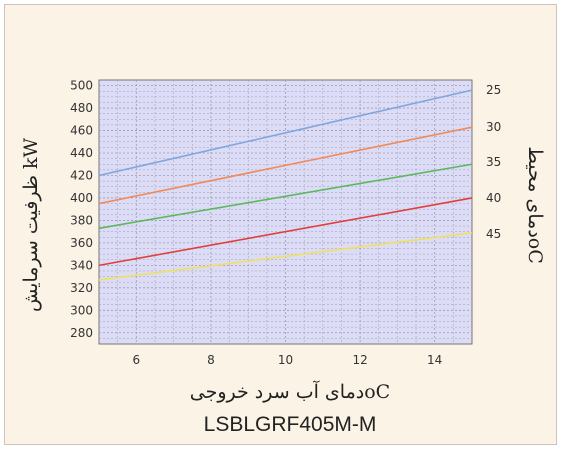 Image resolution: width=562 pixels, height=449 pixels. Describe the element at coordinates (81, 198) in the screenshot. I see `y-tick-label: 400` at that location.